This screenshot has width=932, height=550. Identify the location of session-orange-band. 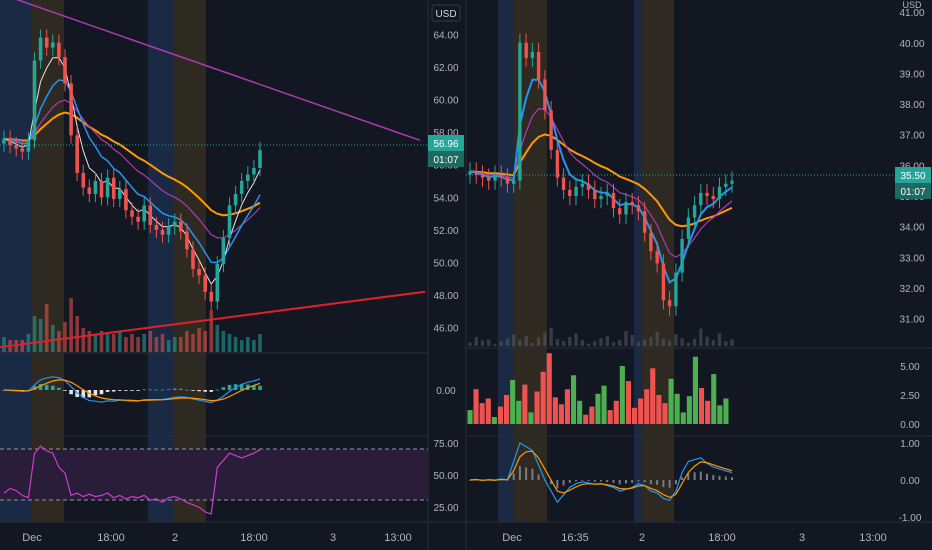
(48, 261).